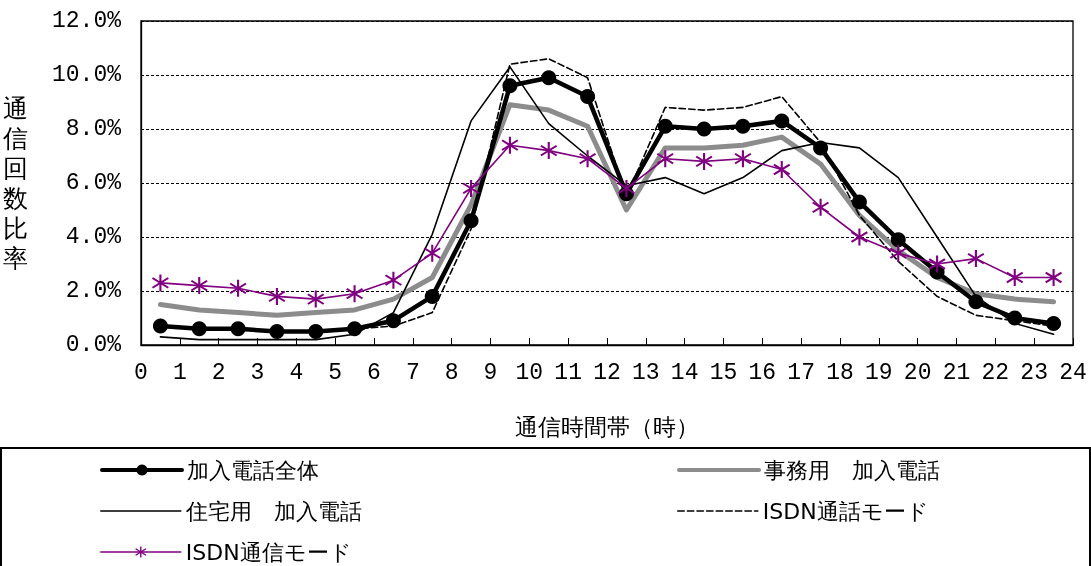 This screenshot has height=566, width=1091. Describe the element at coordinates (723, 372) in the screenshot. I see `x-tick-label: 15` at that location.